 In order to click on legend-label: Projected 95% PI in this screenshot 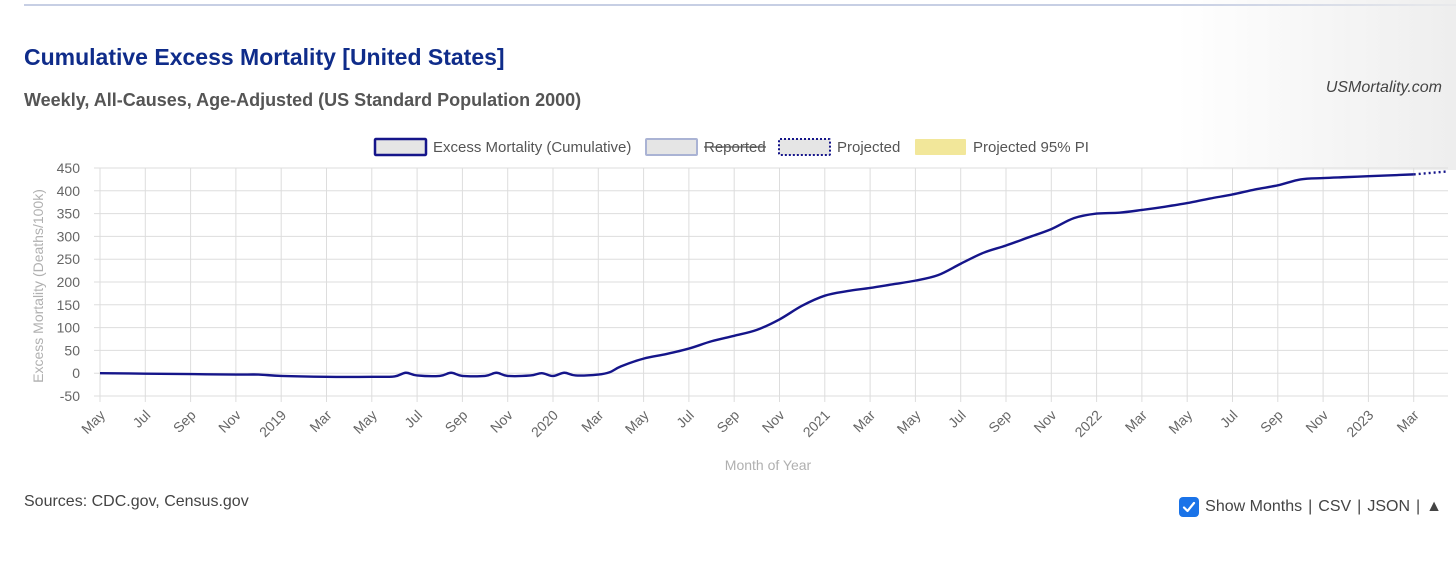, I will do `click(1031, 147)`.